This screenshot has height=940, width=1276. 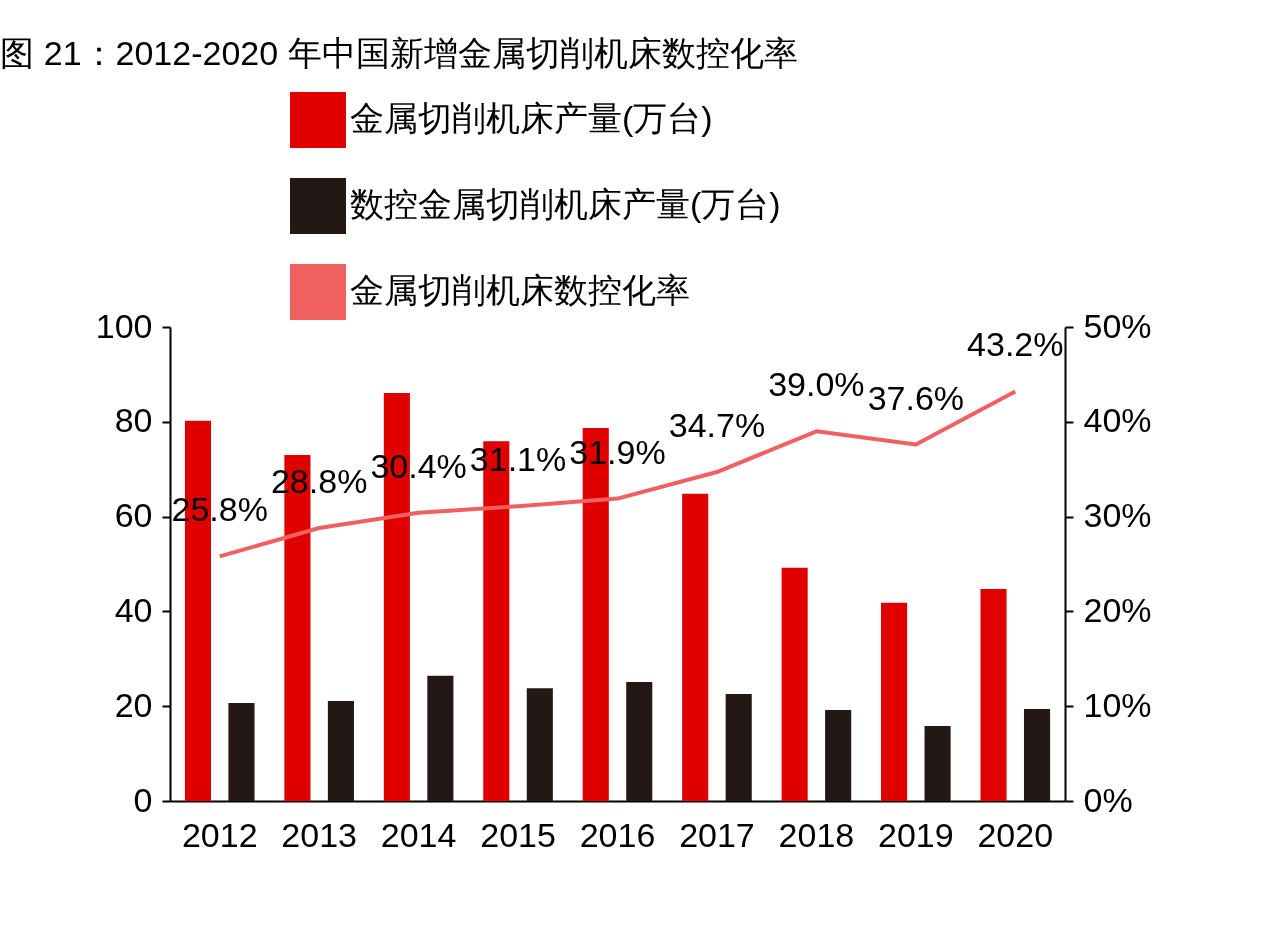 What do you see at coordinates (1117, 704) in the screenshot?
I see `y2-tick-label: 10%` at bounding box center [1117, 704].